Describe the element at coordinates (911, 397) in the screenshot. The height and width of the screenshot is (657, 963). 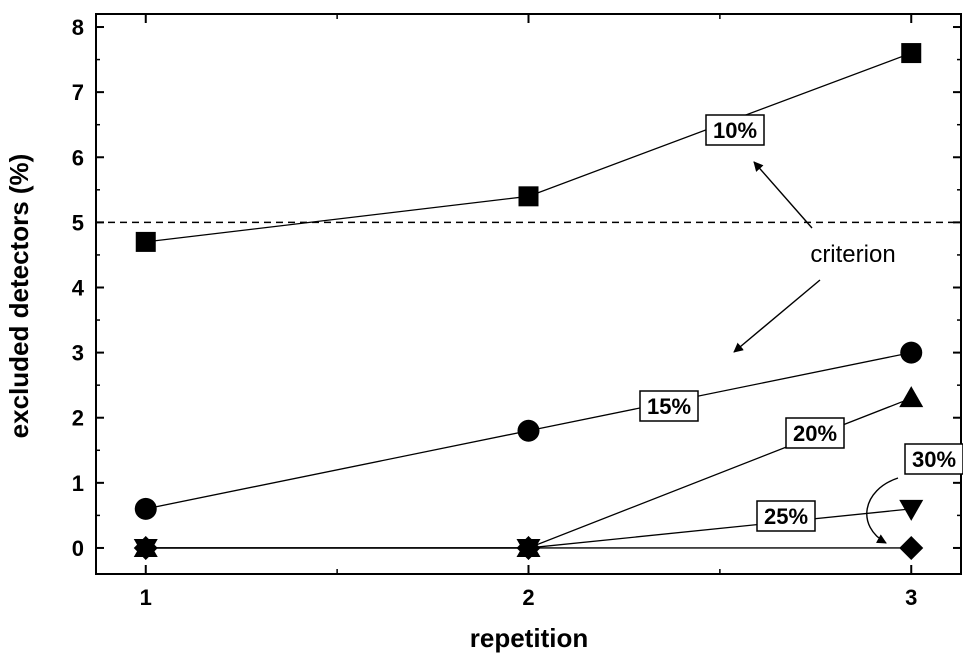
I see `triangle-up-marker` at that location.